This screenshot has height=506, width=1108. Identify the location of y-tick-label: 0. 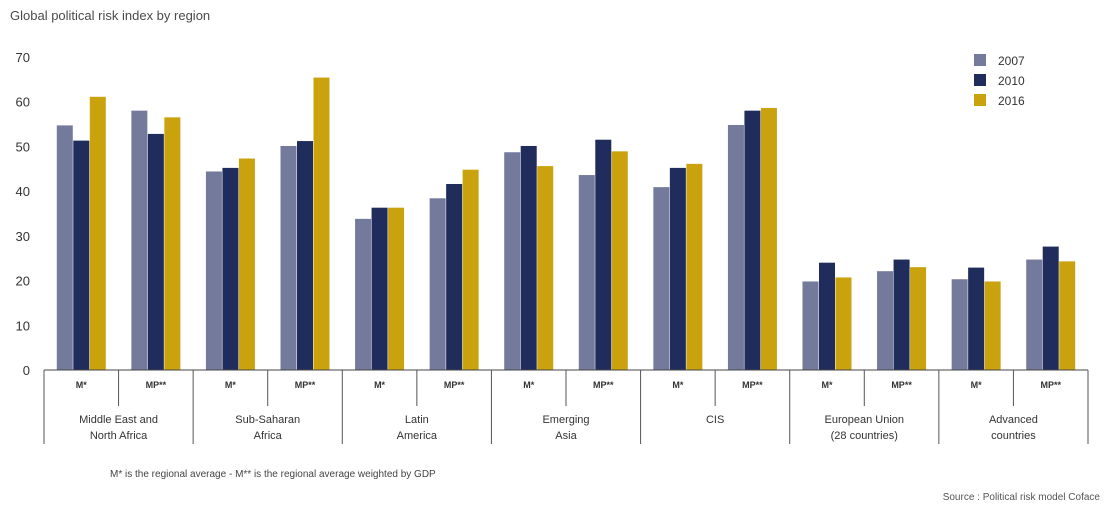
(26, 370).